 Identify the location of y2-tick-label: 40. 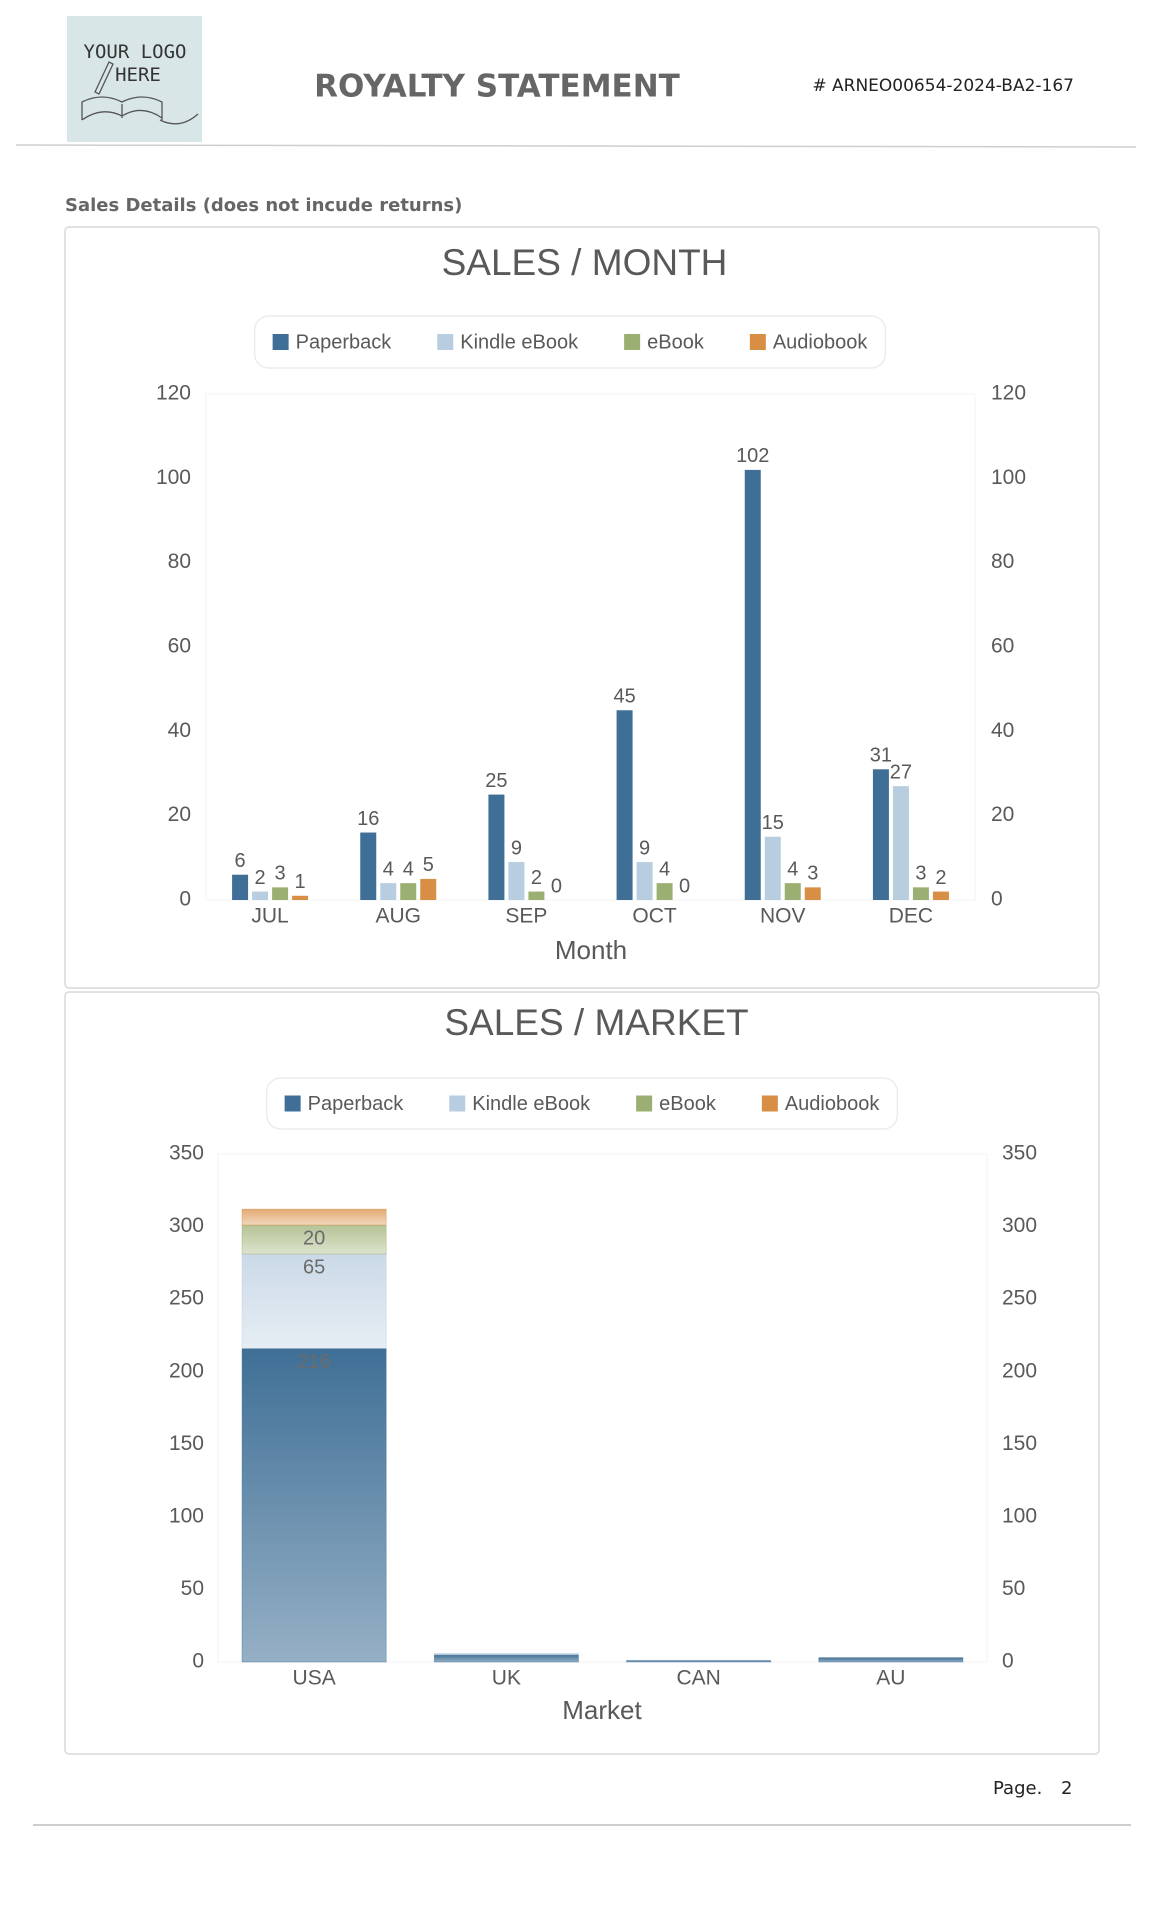
(1002, 730).